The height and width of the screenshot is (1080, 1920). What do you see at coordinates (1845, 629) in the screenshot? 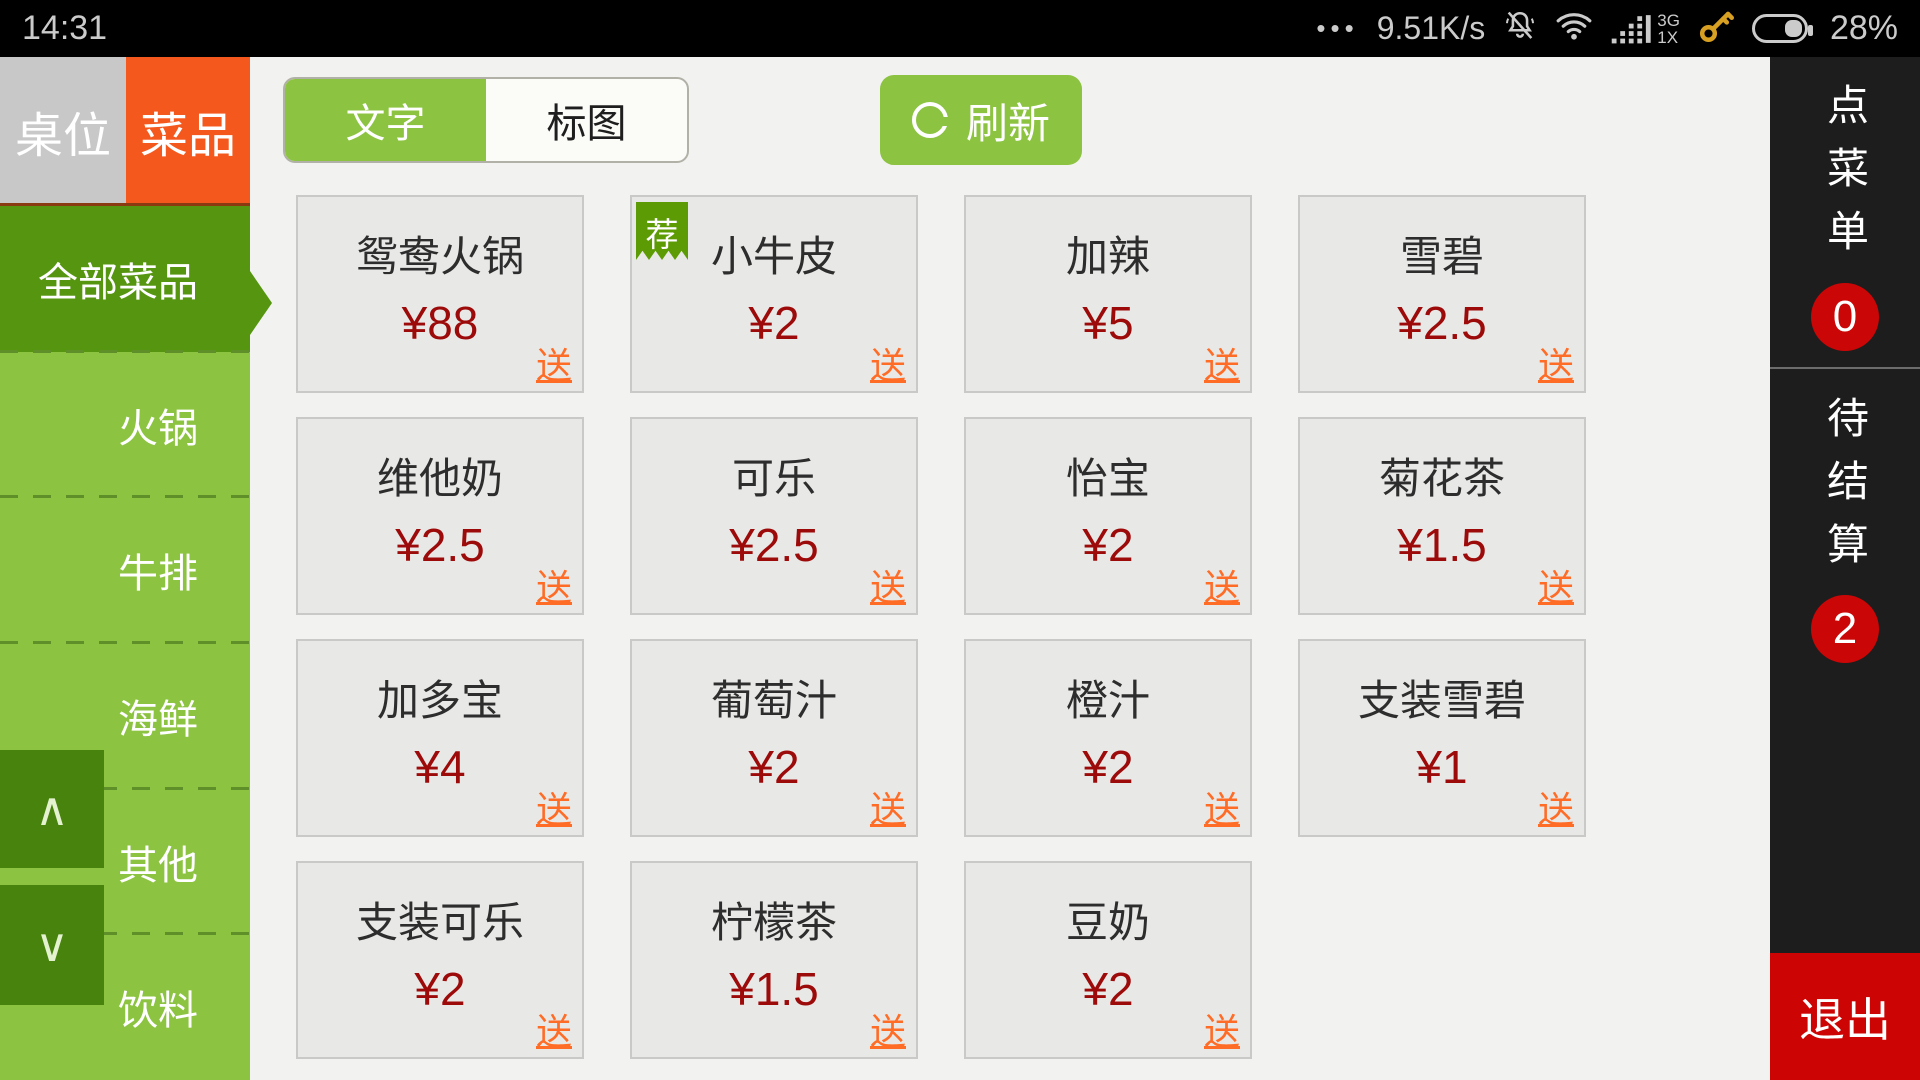
I see `pending-count-badge: 2` at bounding box center [1845, 629].